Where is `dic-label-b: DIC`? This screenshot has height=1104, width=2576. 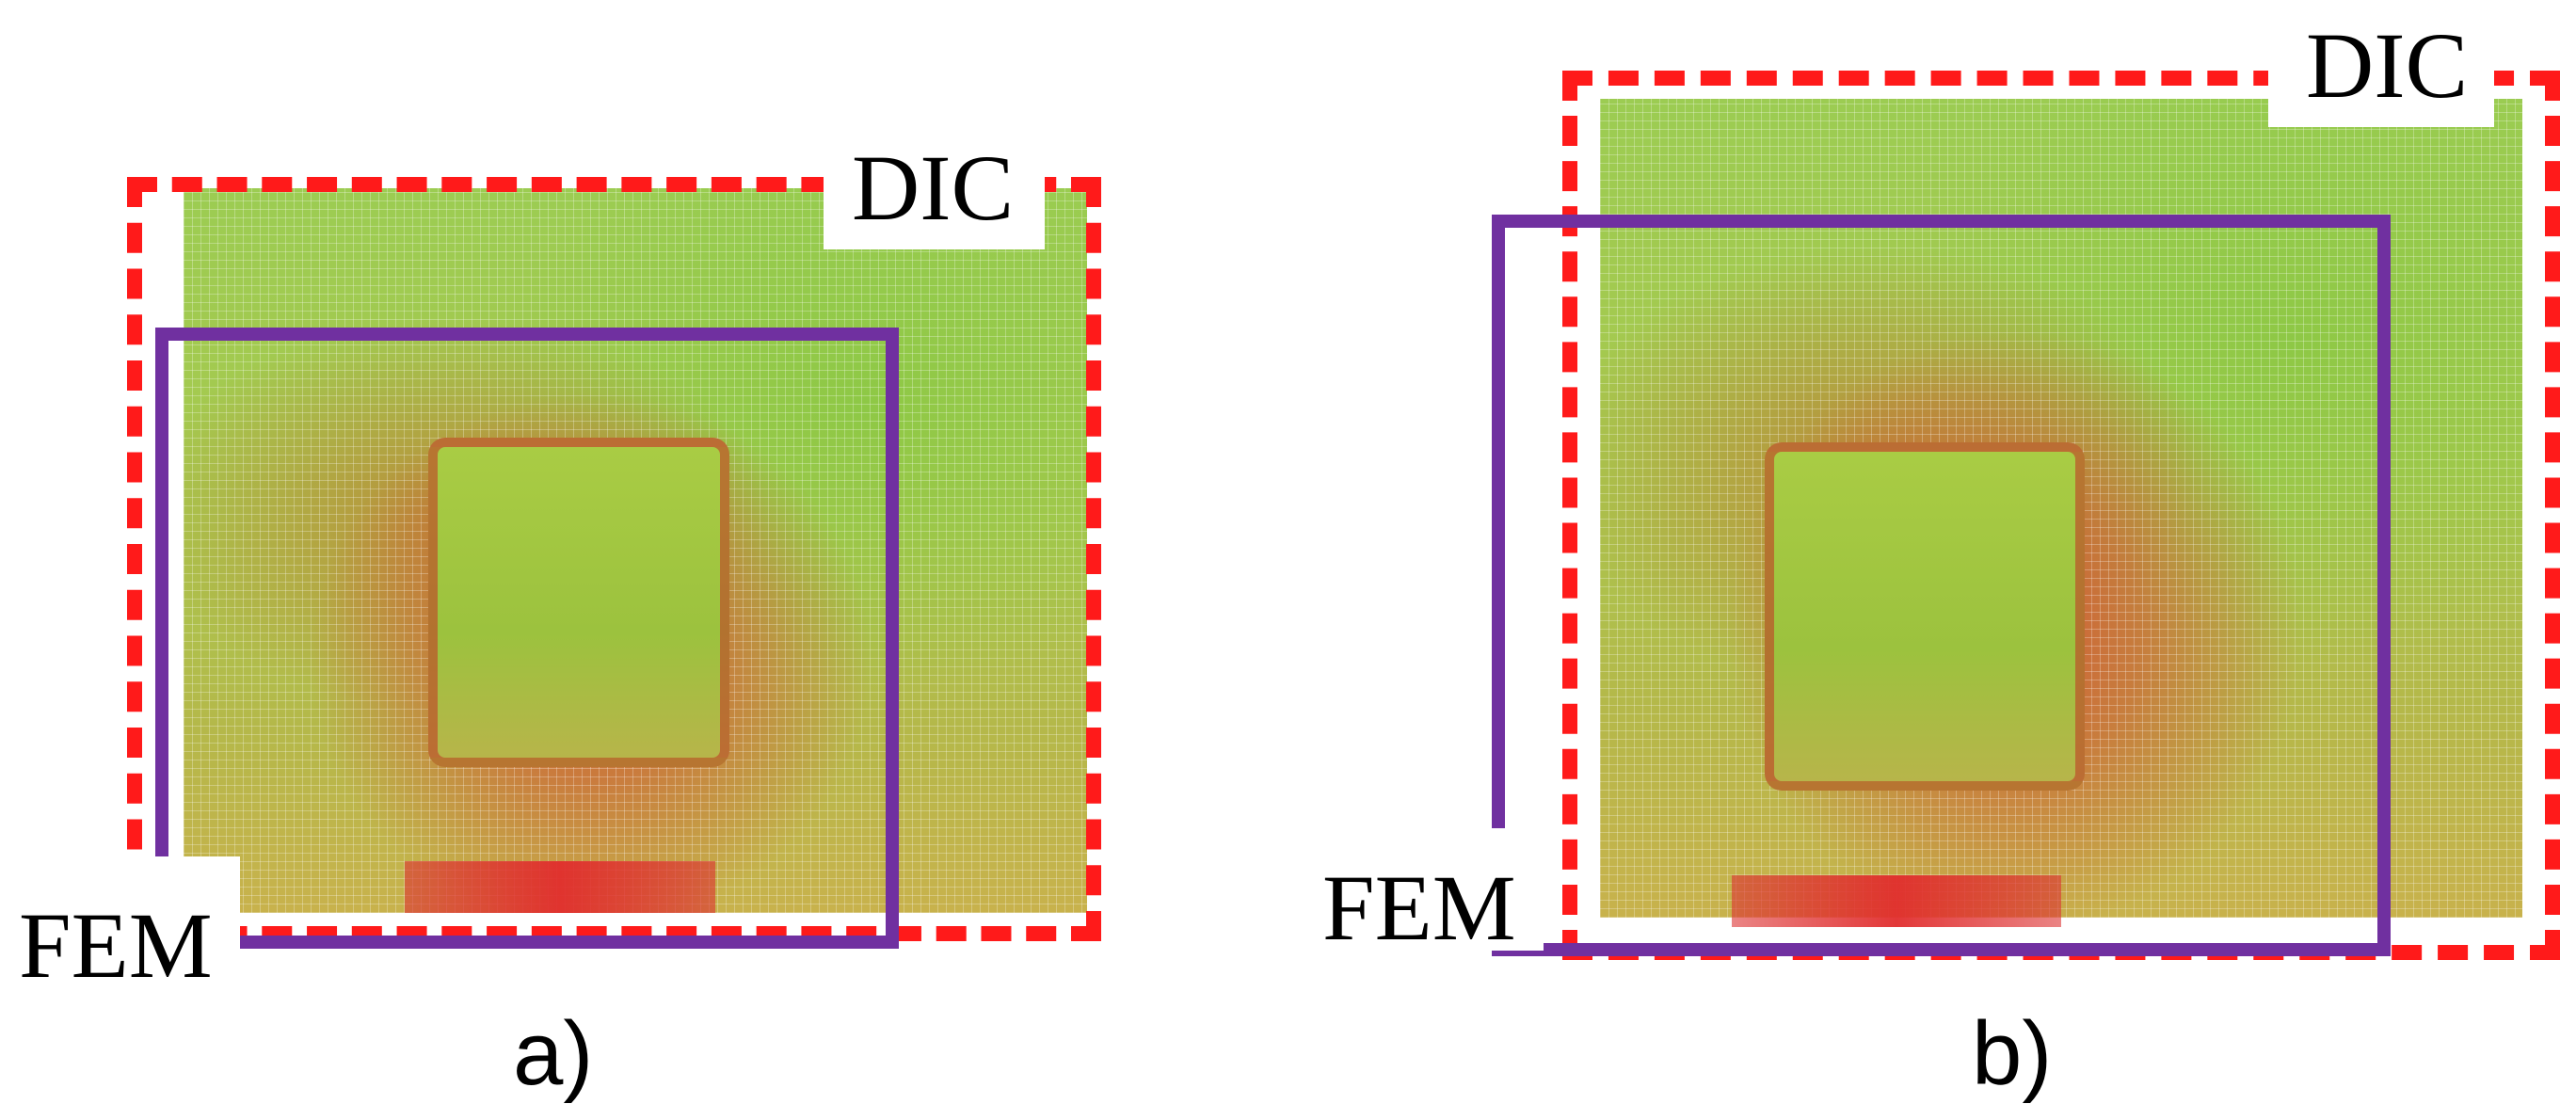
dic-label-b: DIC is located at coordinates (2387, 65).